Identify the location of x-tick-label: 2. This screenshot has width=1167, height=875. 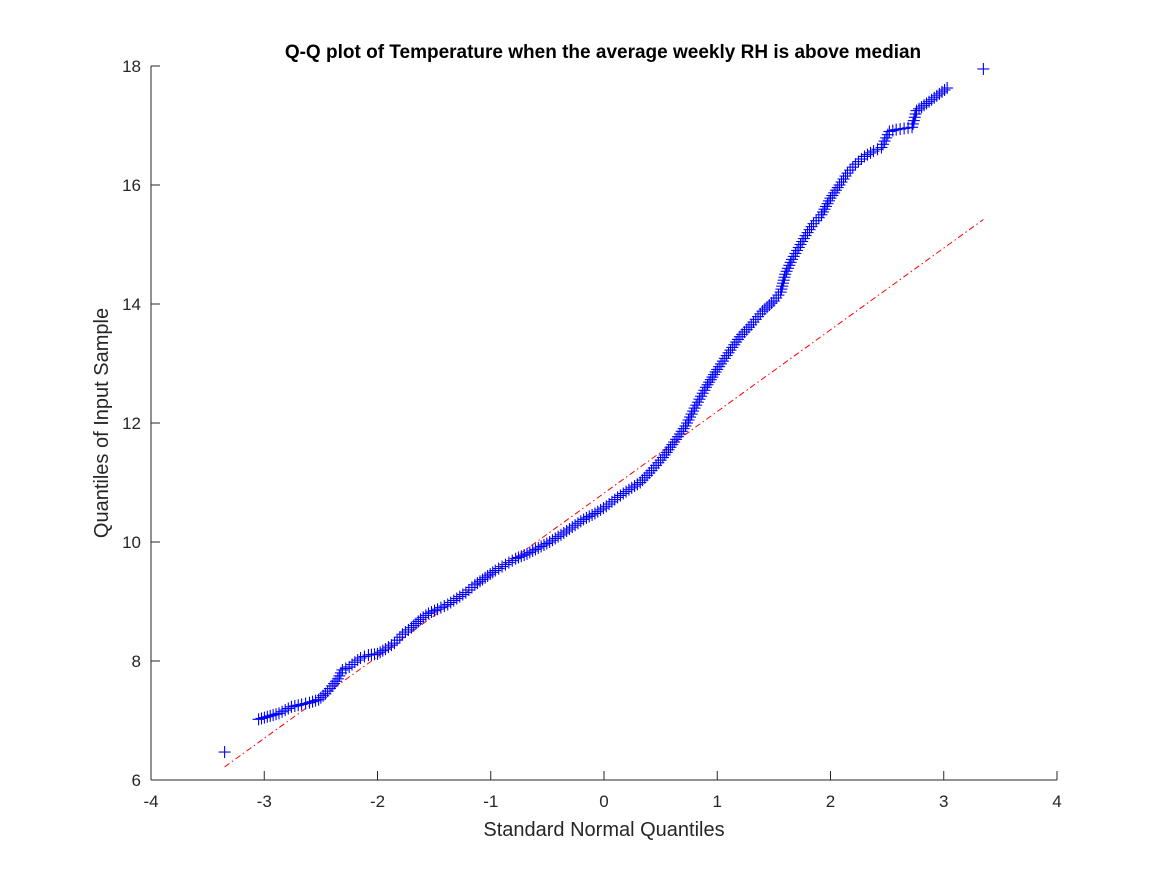
(830, 801).